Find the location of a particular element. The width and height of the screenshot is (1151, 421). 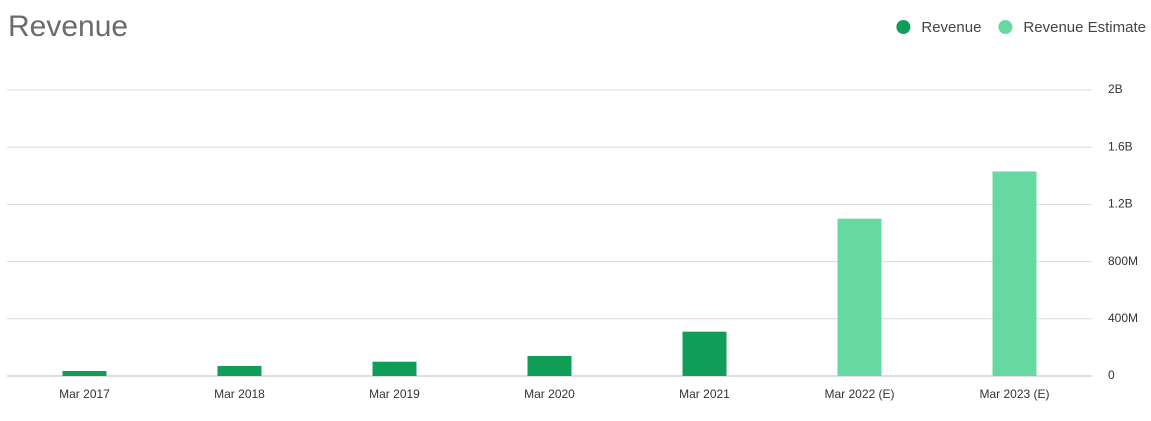

x-tick-label: Mar 2022 (E) is located at coordinates (859, 394).